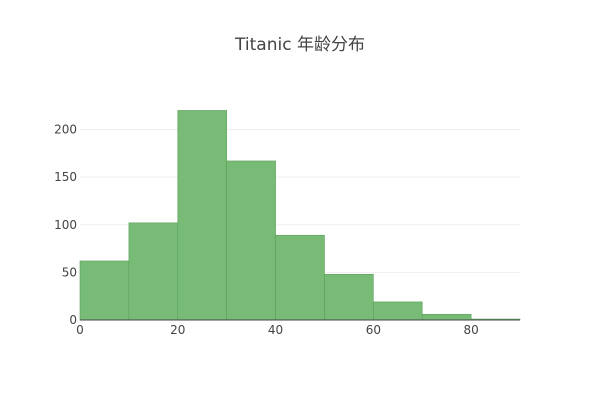 This screenshot has width=600, height=400. I want to click on chart-title: Titanic 年龄分布, so click(299, 45).